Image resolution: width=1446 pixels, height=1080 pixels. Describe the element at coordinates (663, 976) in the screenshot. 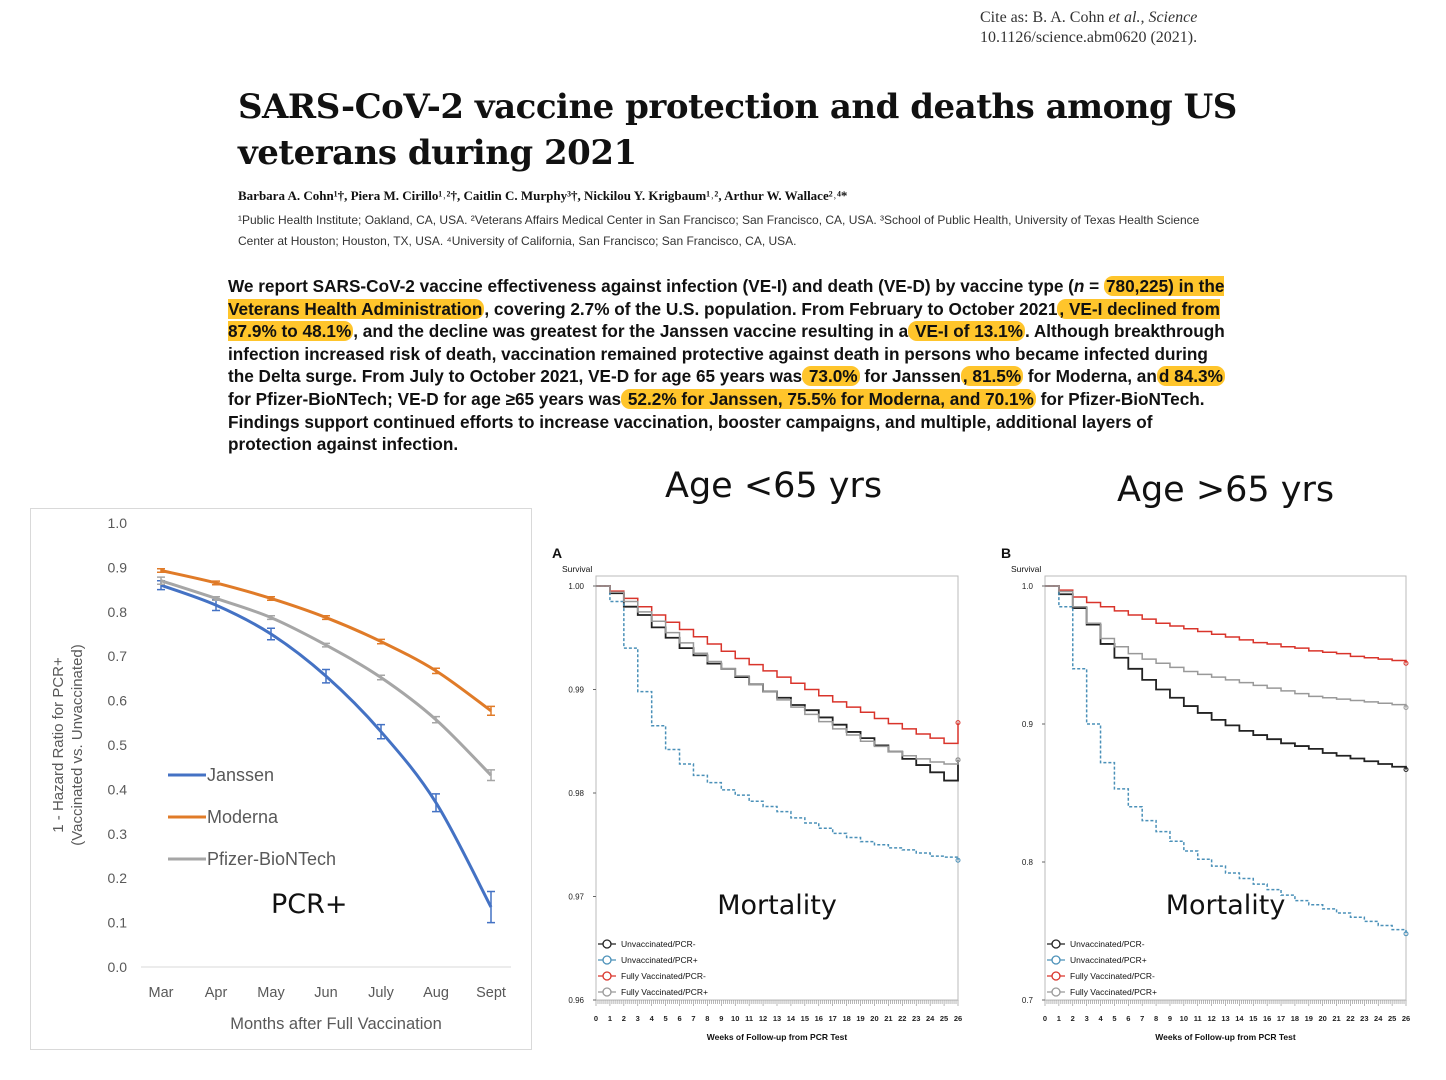

I see `legend-label: Fully Vaccinated/PCR-` at that location.